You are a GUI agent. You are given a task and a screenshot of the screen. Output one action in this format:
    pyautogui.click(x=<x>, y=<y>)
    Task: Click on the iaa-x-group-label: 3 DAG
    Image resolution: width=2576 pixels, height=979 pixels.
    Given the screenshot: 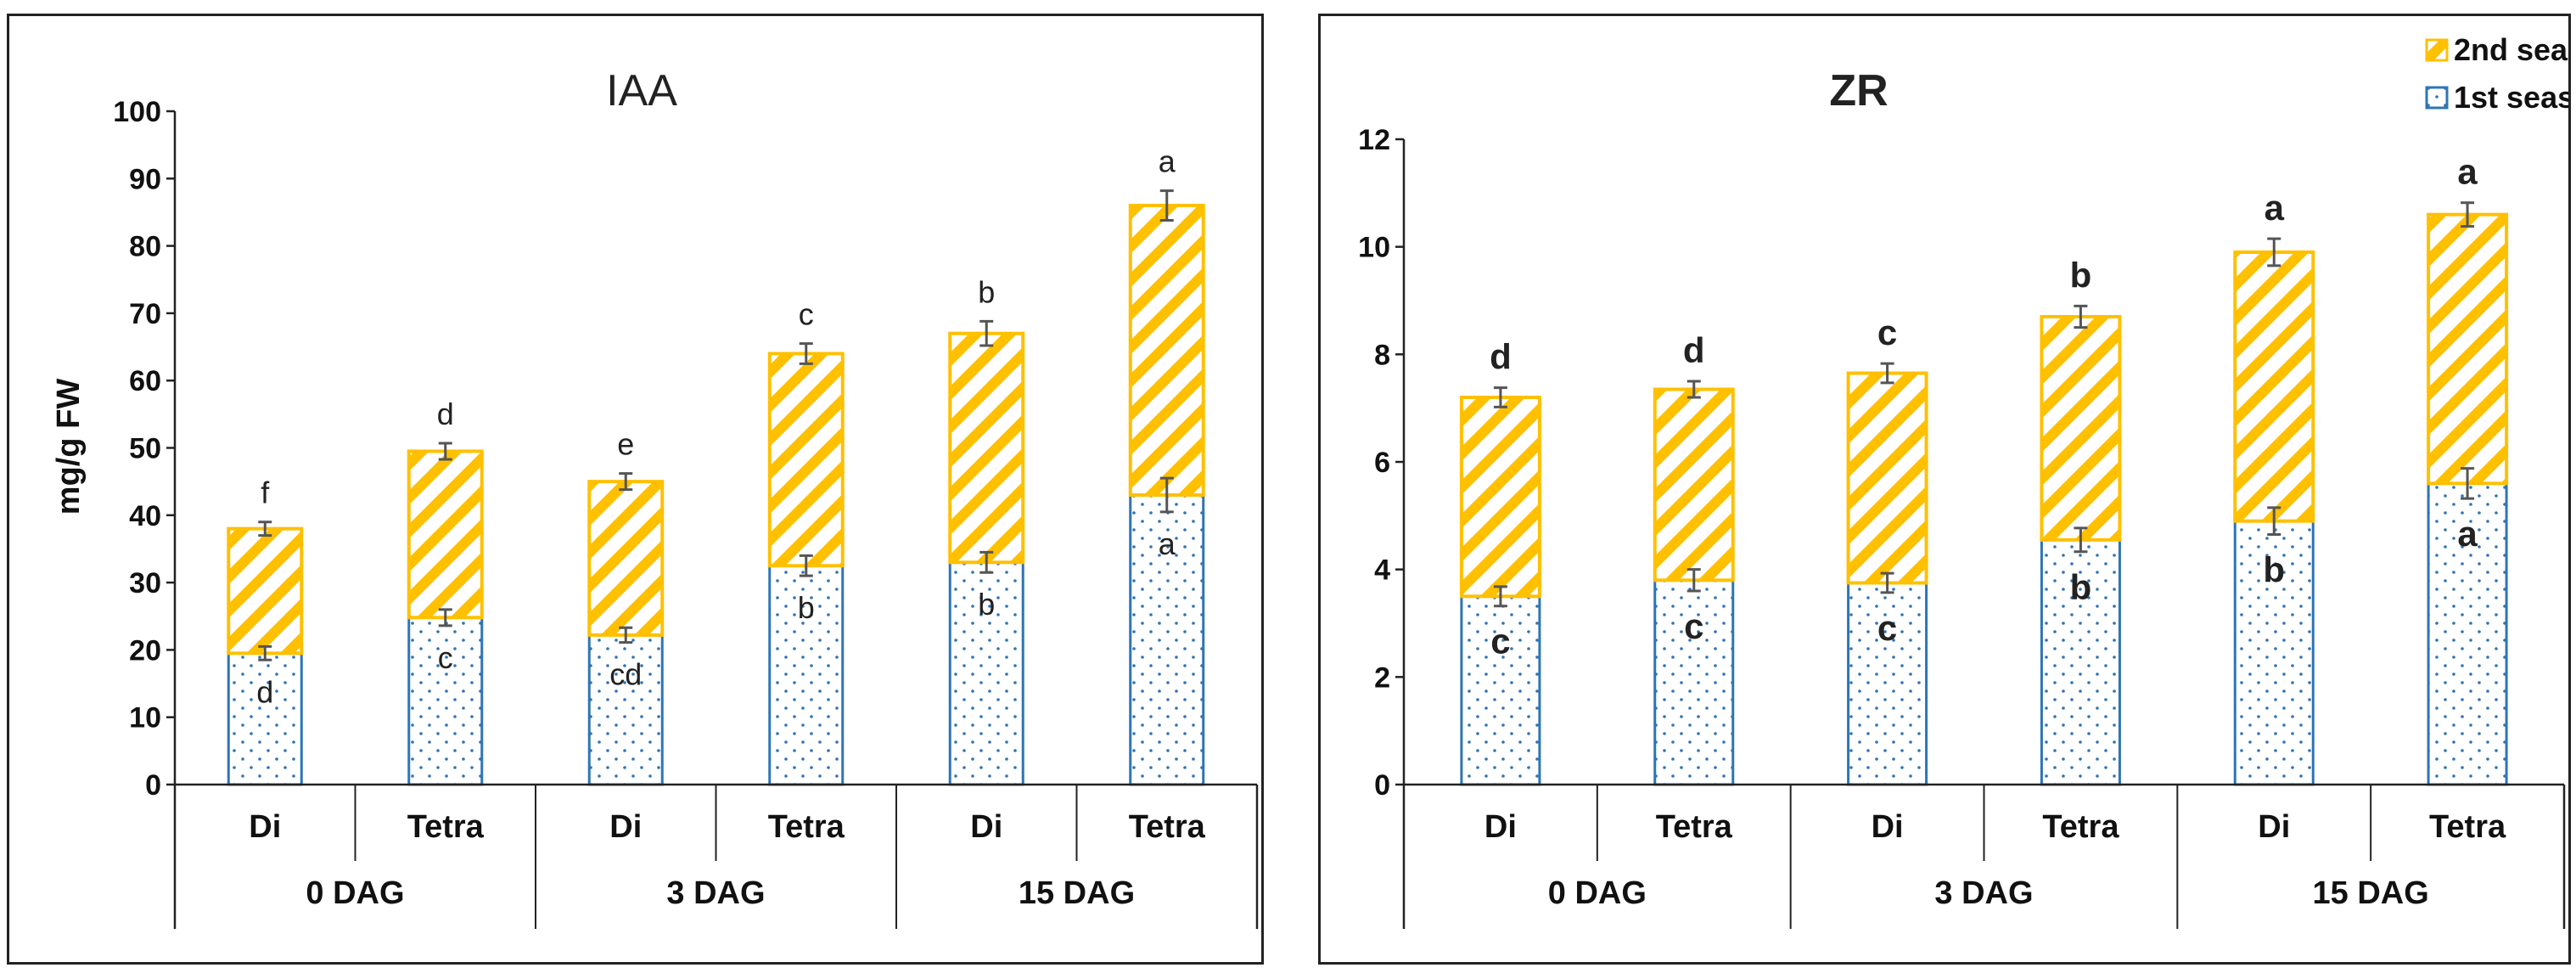 What is the action you would take?
    pyautogui.click(x=715, y=893)
    